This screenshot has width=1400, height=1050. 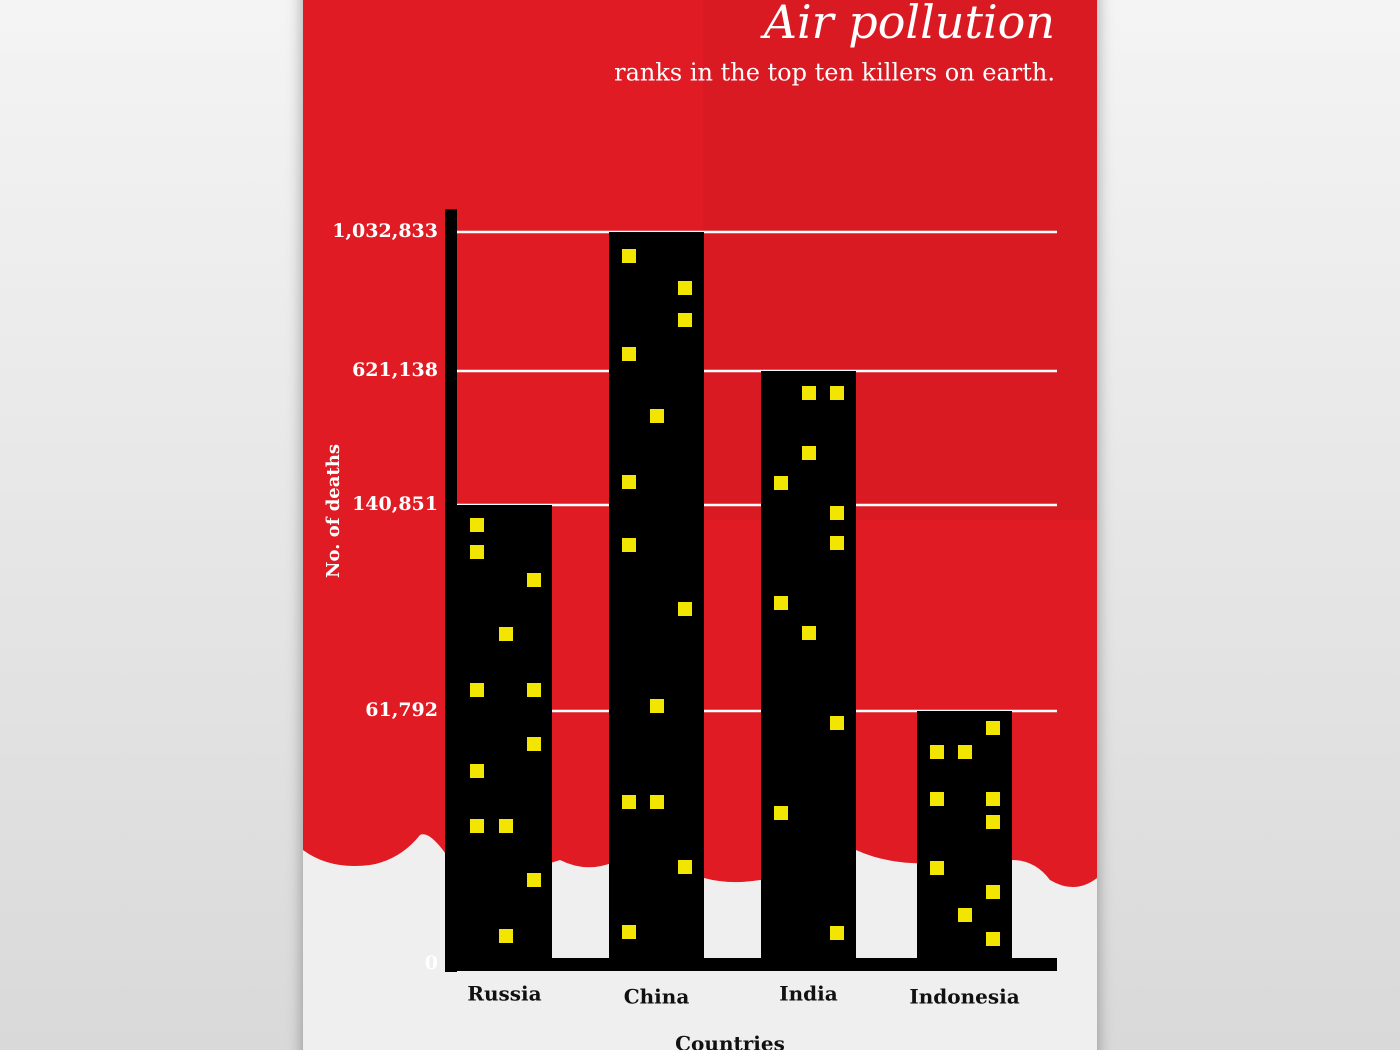 I want to click on y-tick-label: 621,138, so click(x=395, y=370).